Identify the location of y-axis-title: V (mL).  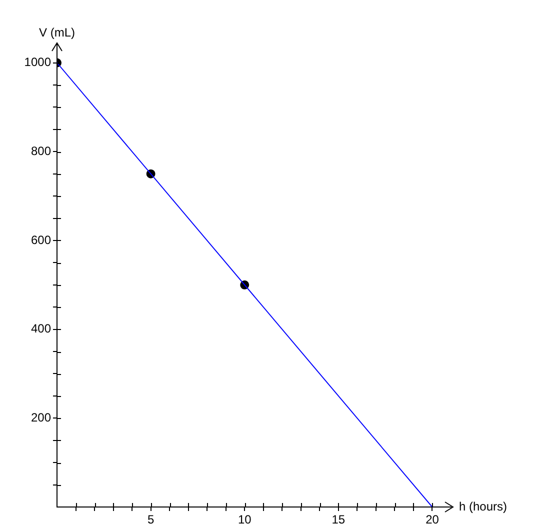
(57, 32).